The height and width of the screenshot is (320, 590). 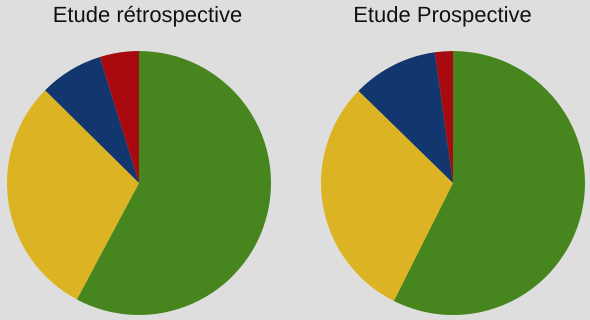 What do you see at coordinates (148, 15) in the screenshot?
I see `chart-title: Etude rétrospective` at bounding box center [148, 15].